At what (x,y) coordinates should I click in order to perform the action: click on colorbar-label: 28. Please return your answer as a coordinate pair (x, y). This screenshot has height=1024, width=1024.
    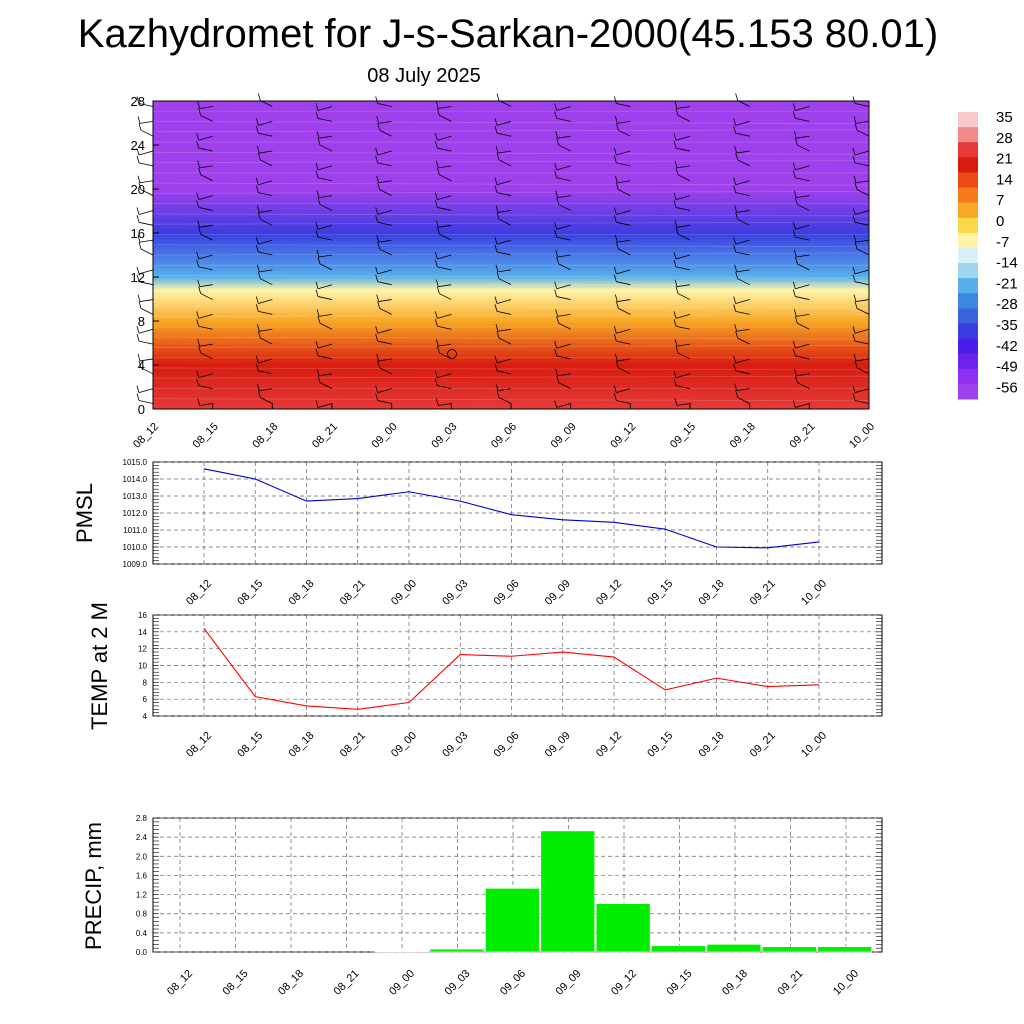
    Looking at the image, I should click on (1004, 138).